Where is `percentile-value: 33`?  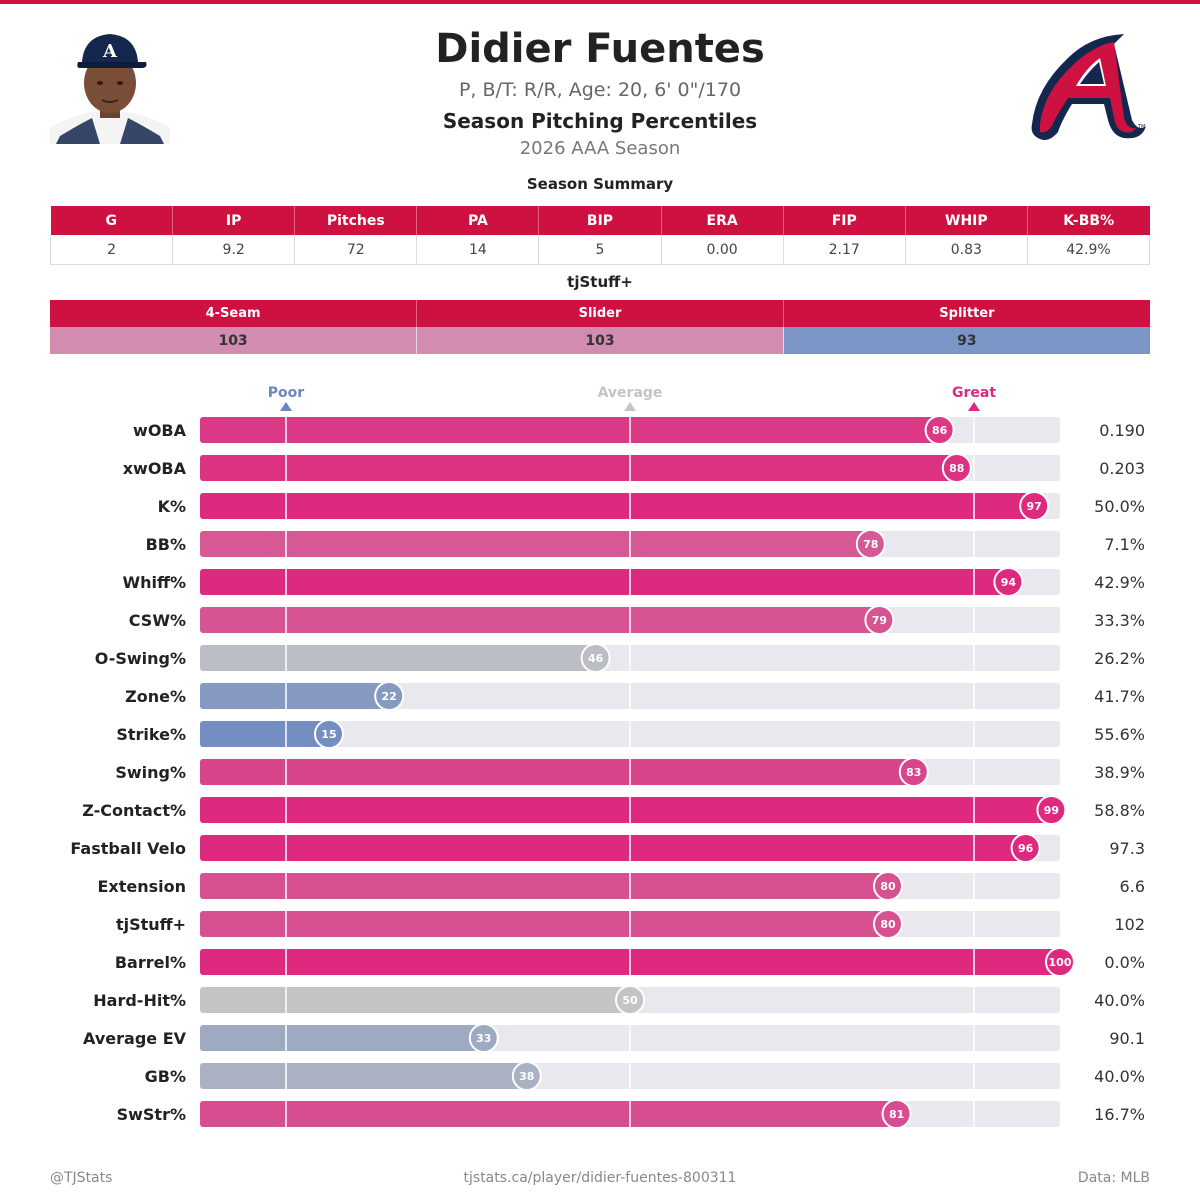 percentile-value: 33 is located at coordinates (483, 1038).